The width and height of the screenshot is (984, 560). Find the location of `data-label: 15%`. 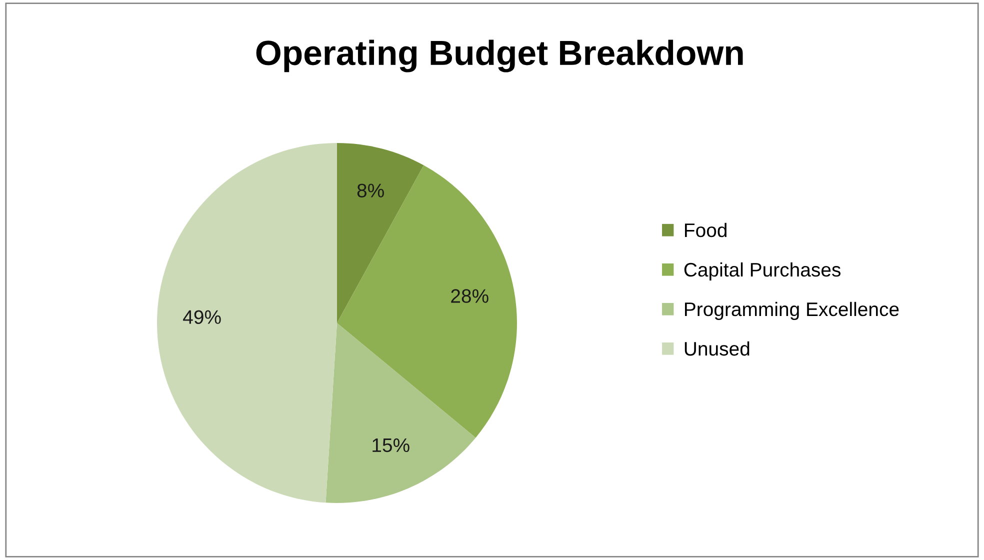

data-label: 15% is located at coordinates (391, 445).